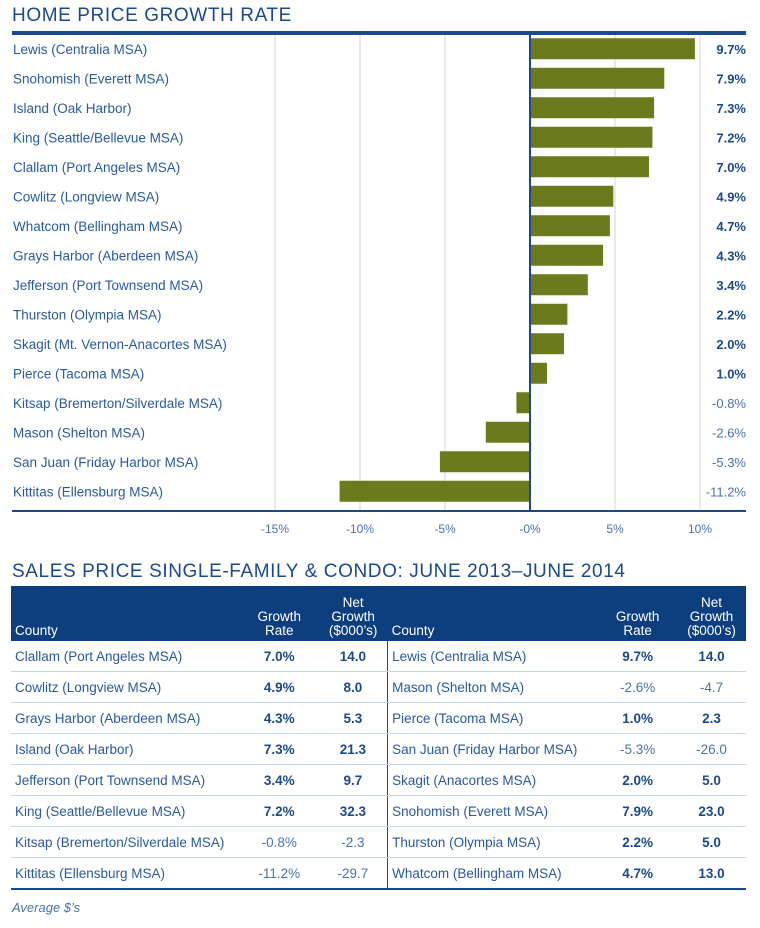 The height and width of the screenshot is (928, 760). I want to click on cell-county: Pierce (Tacoma MSA), so click(493, 718).